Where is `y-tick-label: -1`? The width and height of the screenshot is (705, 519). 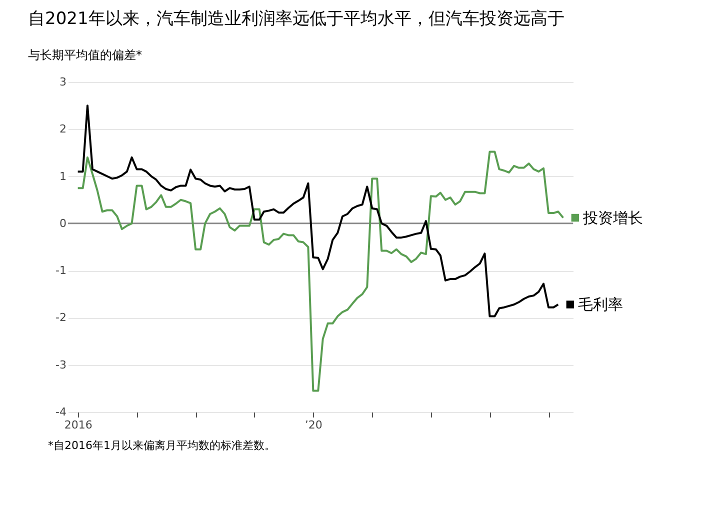
y-tick-label: -1 is located at coordinates (61, 271).